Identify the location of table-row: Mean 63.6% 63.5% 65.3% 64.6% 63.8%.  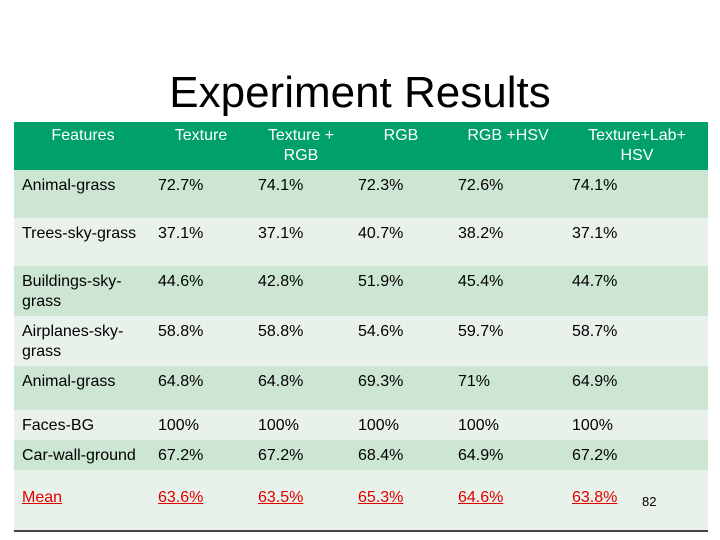
(361, 501).